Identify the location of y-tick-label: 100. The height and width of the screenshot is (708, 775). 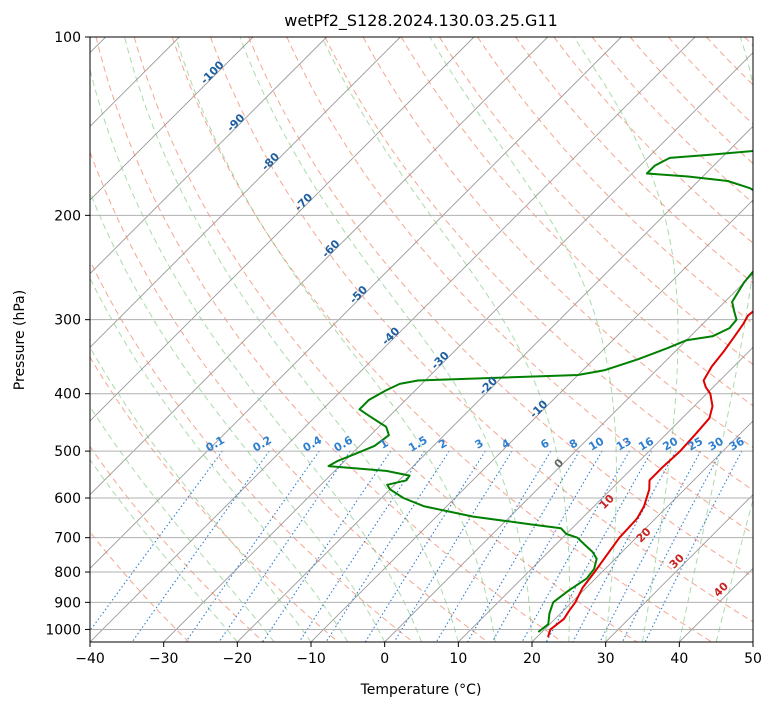
(67, 38).